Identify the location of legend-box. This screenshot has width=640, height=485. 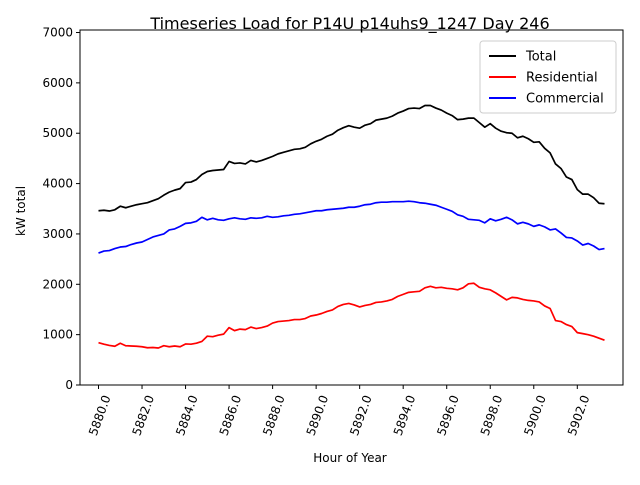
(548, 77).